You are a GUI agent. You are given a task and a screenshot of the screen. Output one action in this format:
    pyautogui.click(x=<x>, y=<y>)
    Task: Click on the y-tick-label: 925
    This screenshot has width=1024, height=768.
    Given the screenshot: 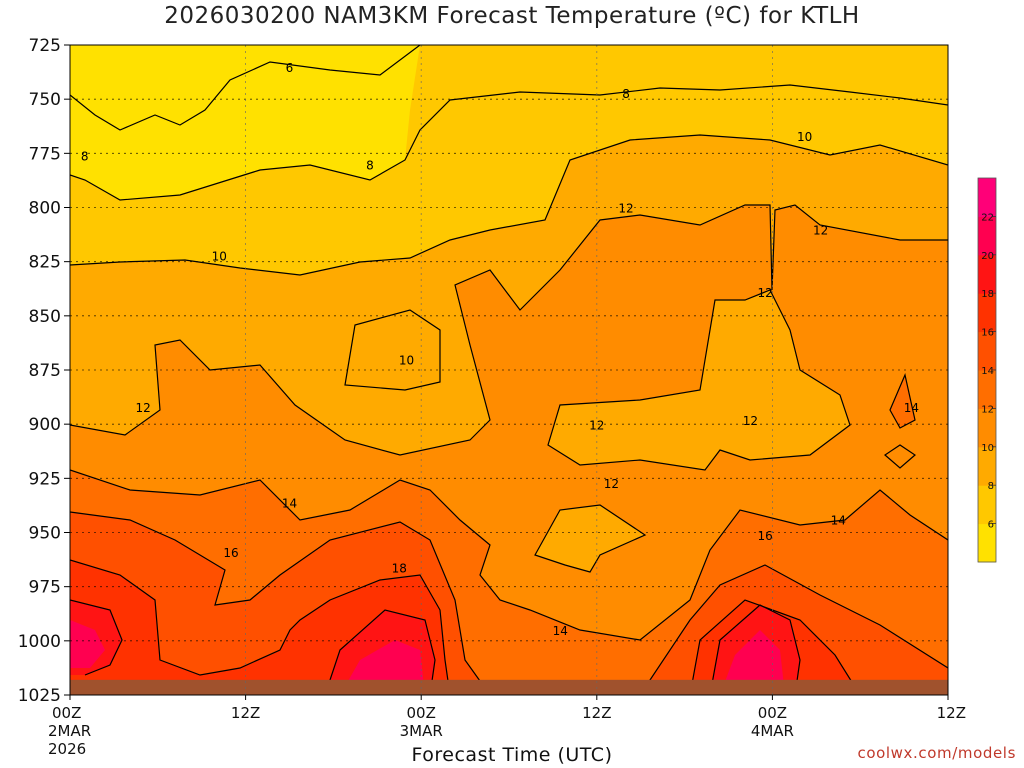 What is the action you would take?
    pyautogui.click(x=45, y=479)
    